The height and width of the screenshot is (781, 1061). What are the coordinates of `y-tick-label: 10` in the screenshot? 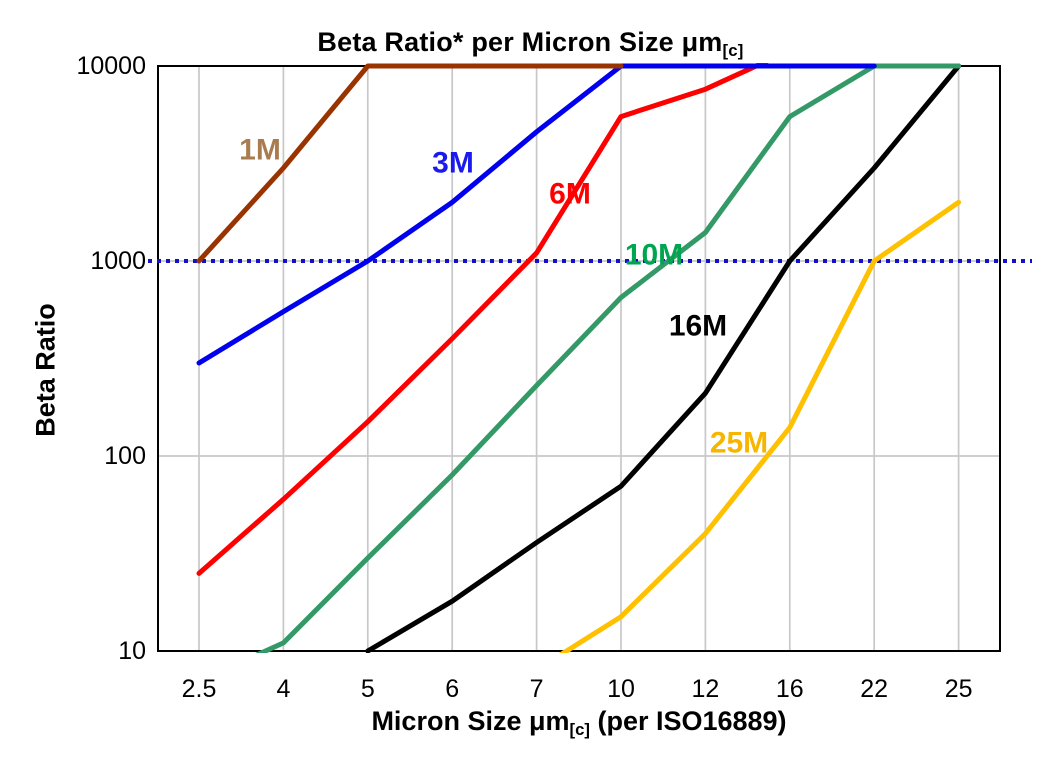 It's located at (132, 651).